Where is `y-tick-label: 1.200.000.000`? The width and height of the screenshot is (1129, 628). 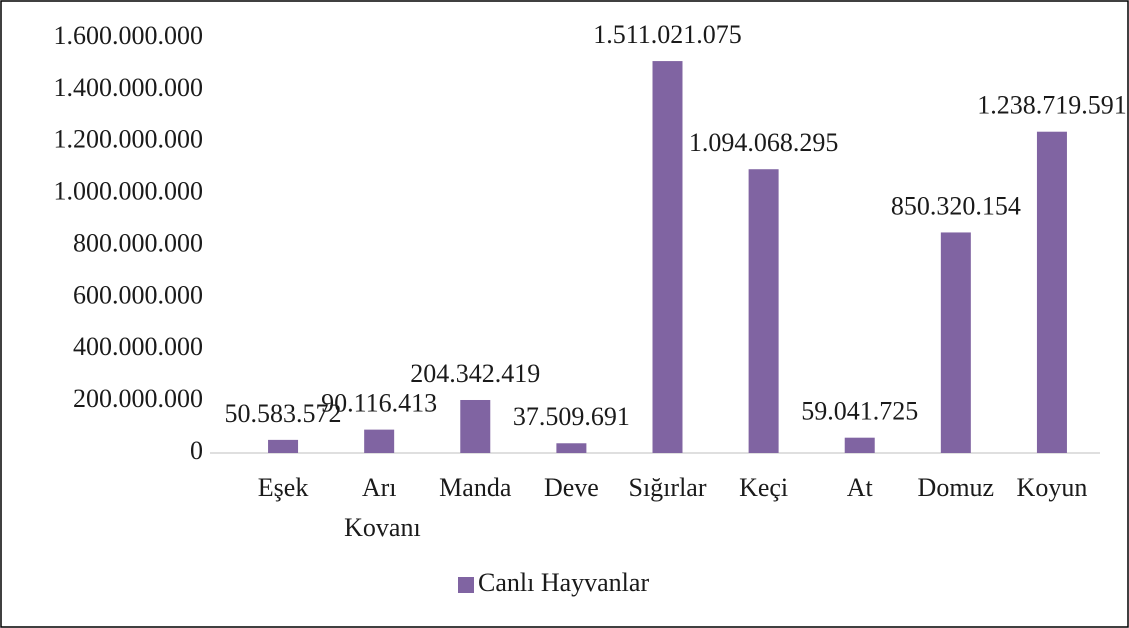 y-tick-label: 1.200.000.000 is located at coordinates (129, 139).